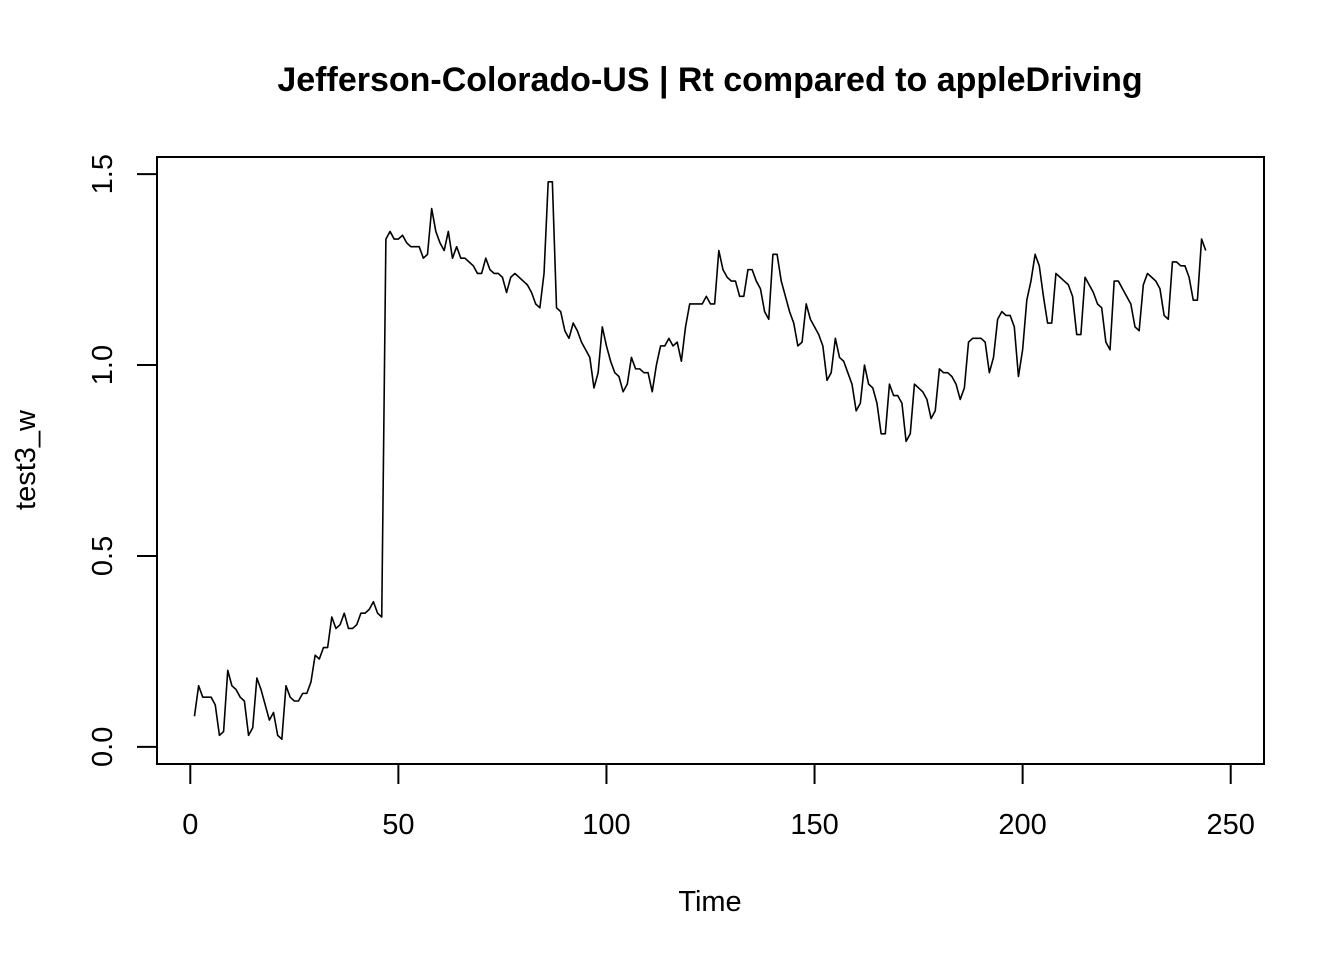 This screenshot has width=1344, height=960. Describe the element at coordinates (814, 825) in the screenshot. I see `x-tick-label: 150` at that location.